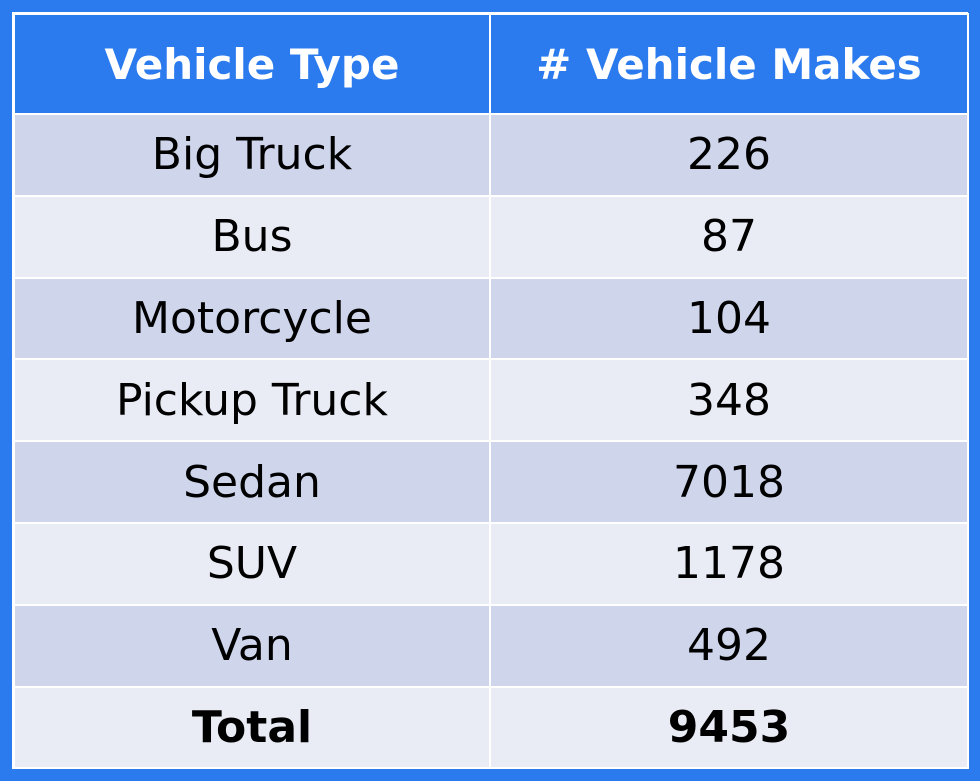 The width and height of the screenshot is (980, 781). What do you see at coordinates (729, 236) in the screenshot?
I see `cell-vehicle-makes: 87` at bounding box center [729, 236].